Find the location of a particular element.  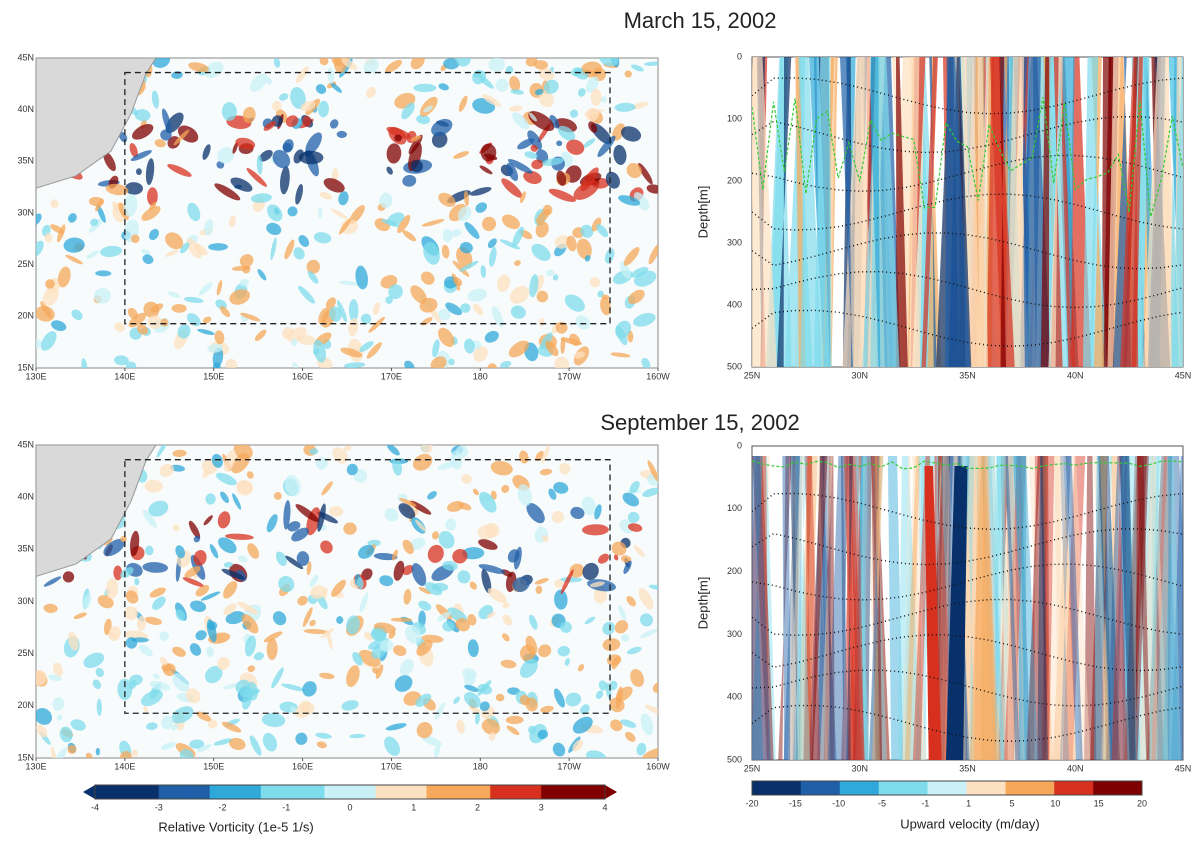

colorbar-tick-label: 20 is located at coordinates (1142, 803).